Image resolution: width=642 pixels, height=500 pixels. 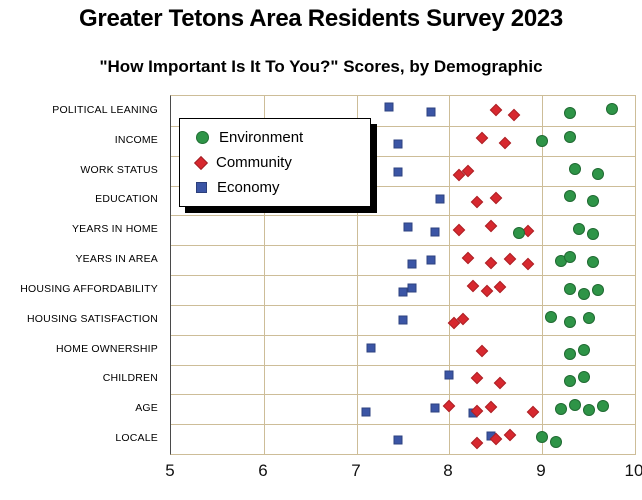 I want to click on legend-label: Community, so click(x=254, y=162).